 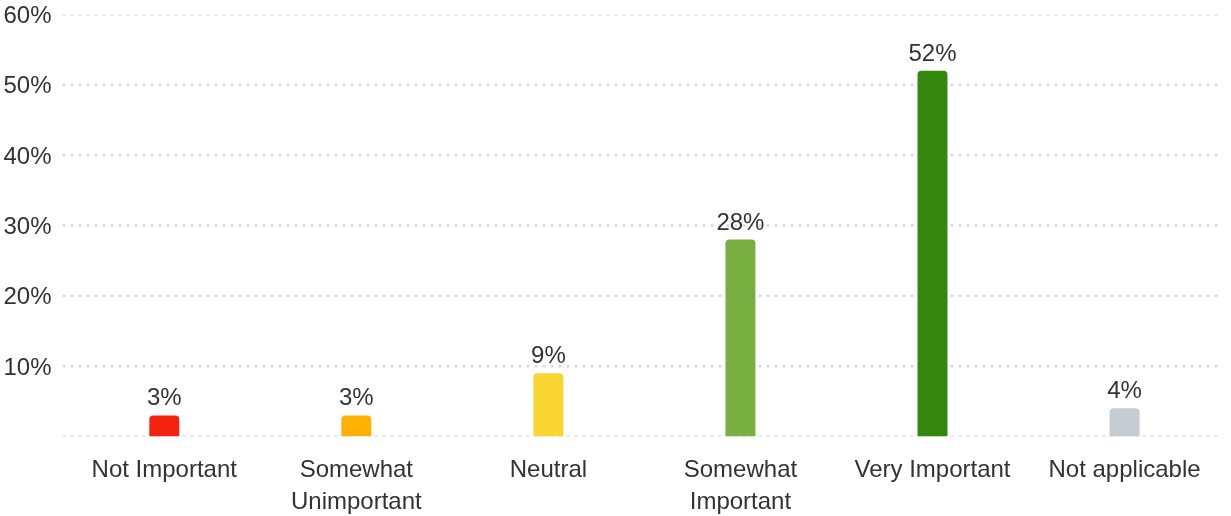 What do you see at coordinates (27, 225) in the screenshot?
I see `y-tick-label: 30%` at bounding box center [27, 225].